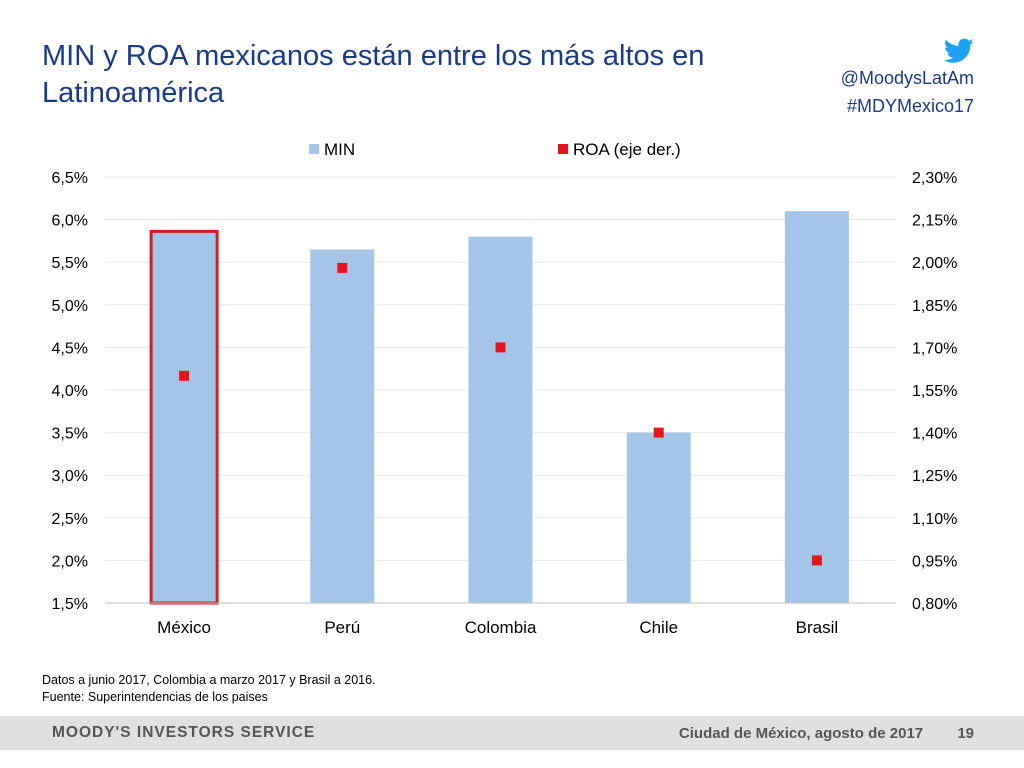 This screenshot has width=1024, height=768. What do you see at coordinates (70, 561) in the screenshot?
I see `y-left-tick-label: 2,0%` at bounding box center [70, 561].